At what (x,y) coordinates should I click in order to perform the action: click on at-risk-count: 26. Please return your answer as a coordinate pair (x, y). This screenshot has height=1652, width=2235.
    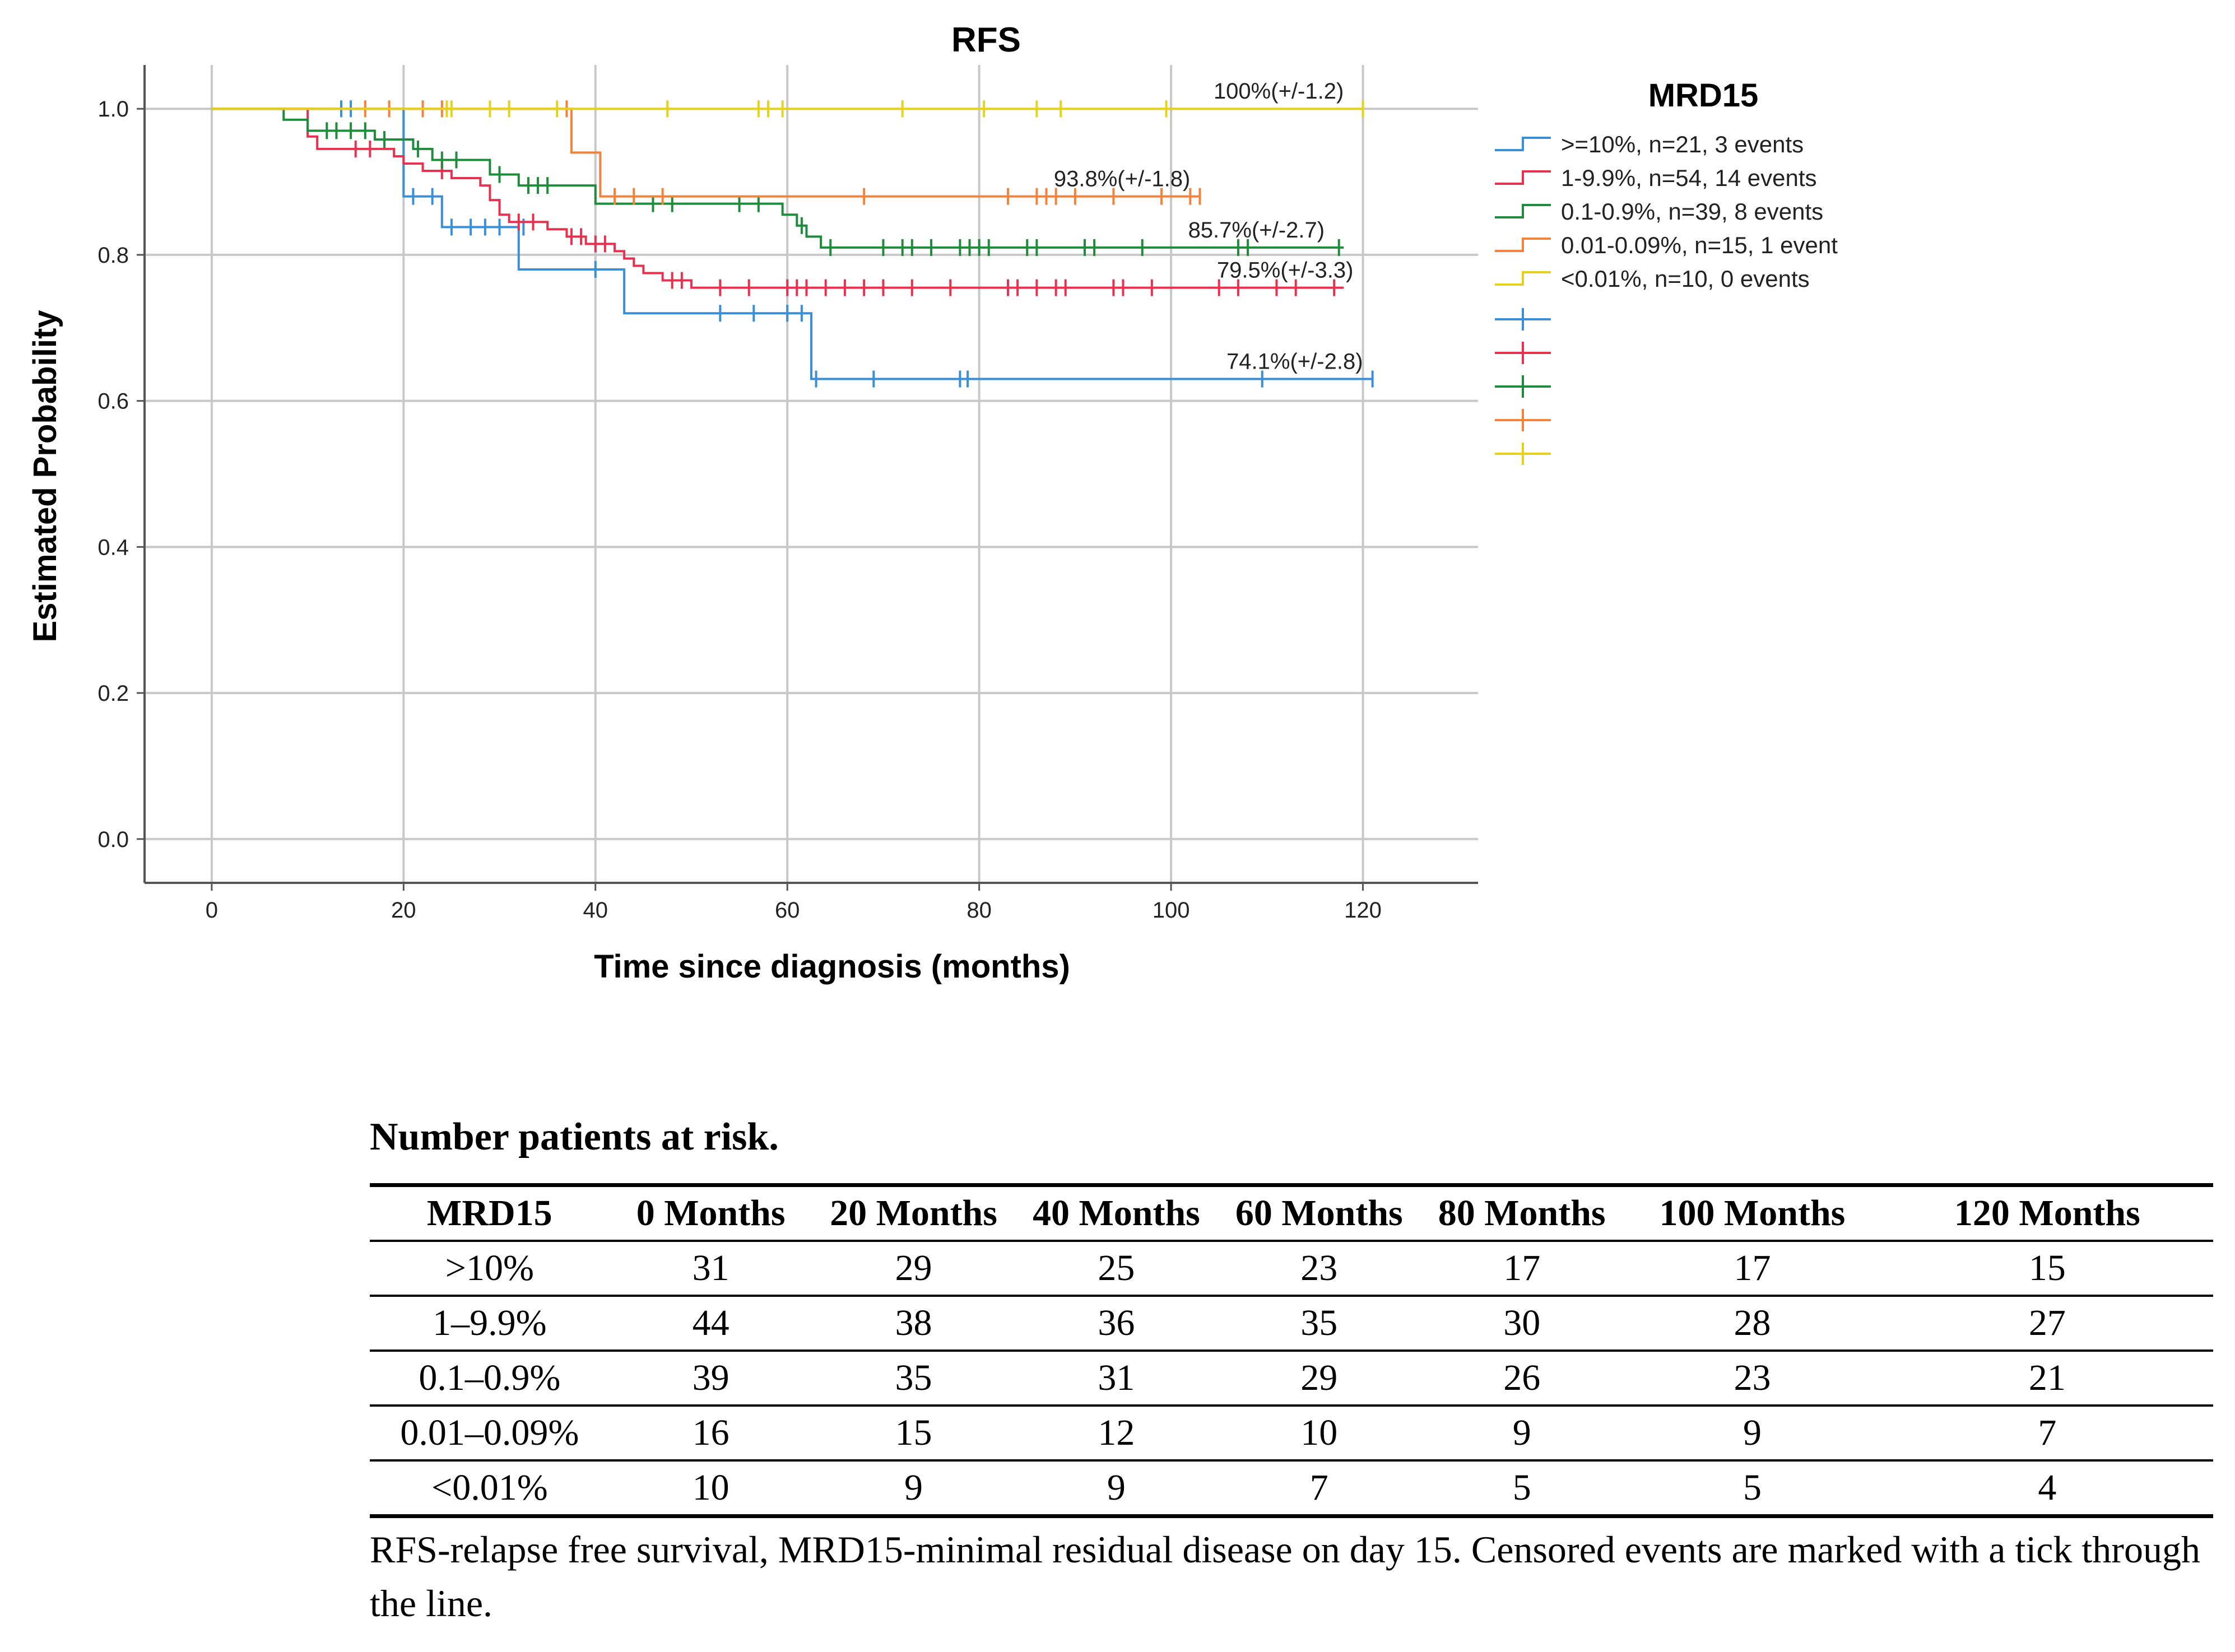
    Looking at the image, I should click on (1522, 1378).